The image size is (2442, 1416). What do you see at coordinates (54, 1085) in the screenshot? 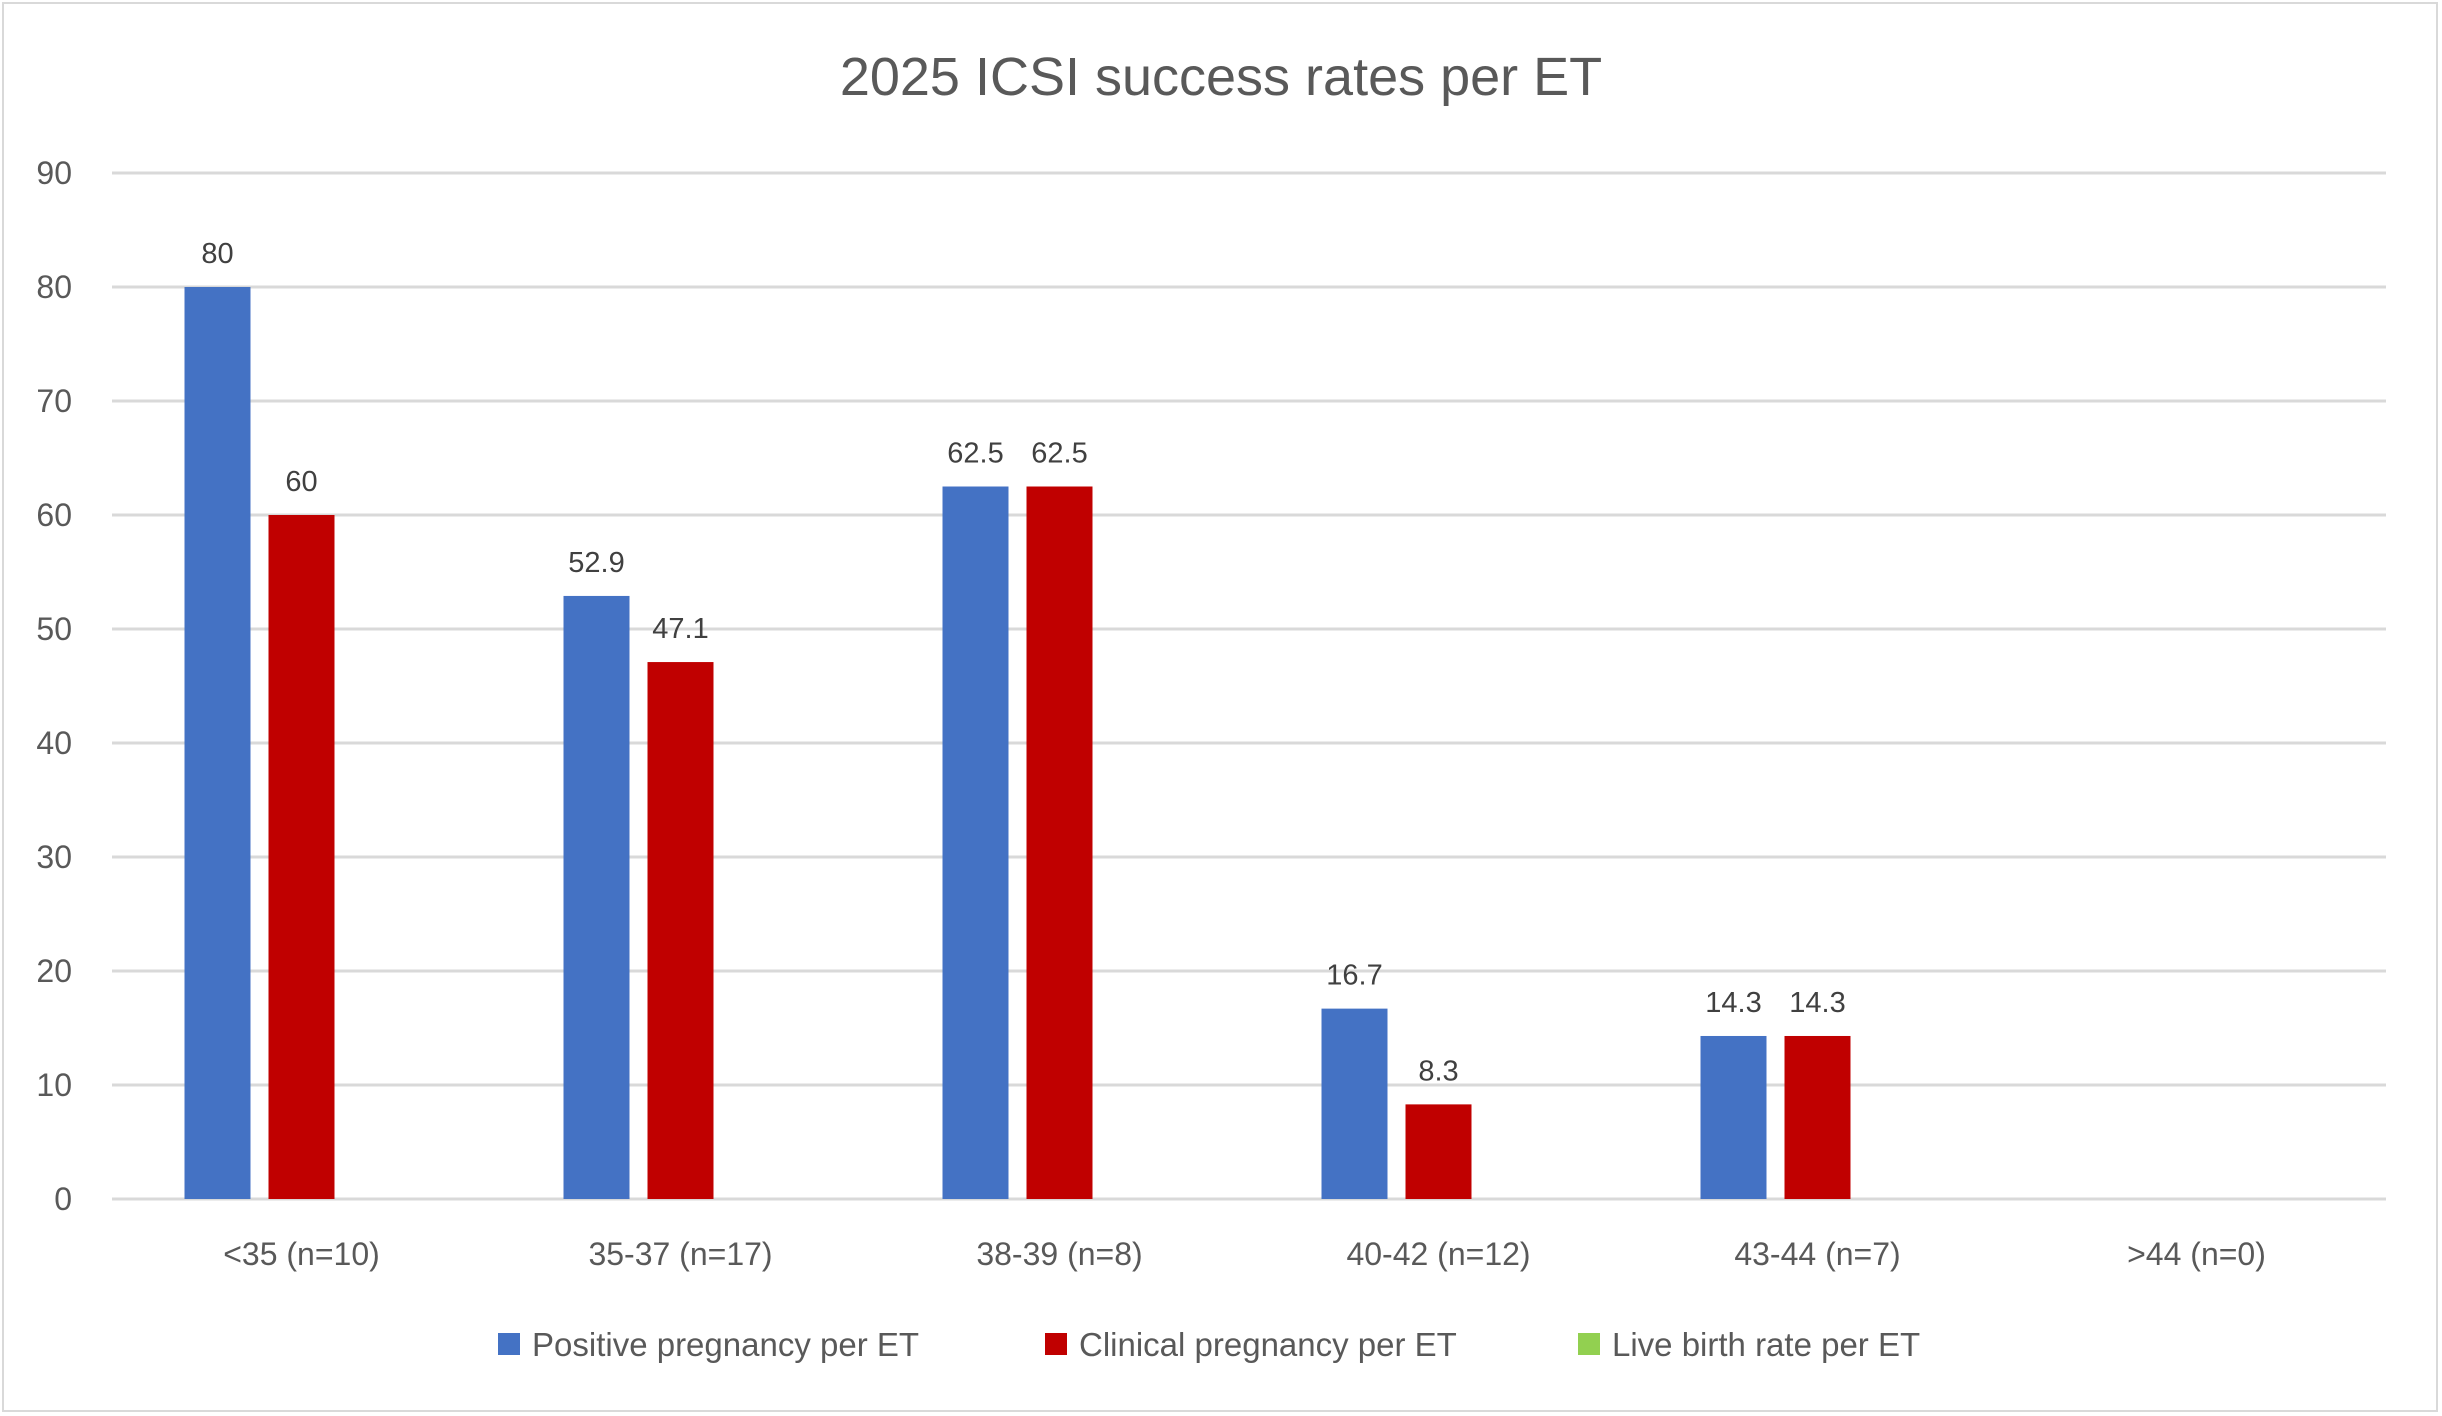
I see `y-tick-label: 10` at bounding box center [54, 1085].